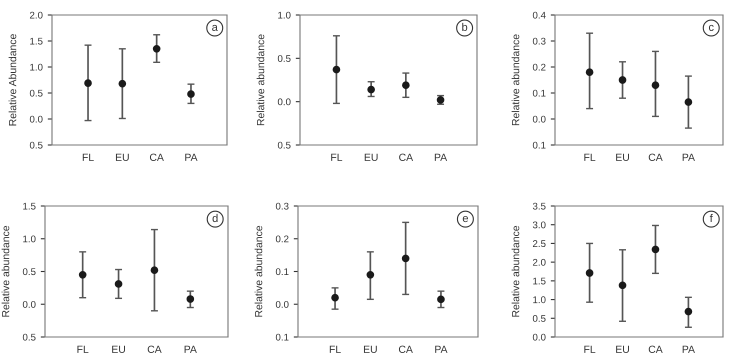 The image size is (735, 357). What do you see at coordinates (12, 80) in the screenshot?
I see `y-axis-title: Relative Abundance` at bounding box center [12, 80].